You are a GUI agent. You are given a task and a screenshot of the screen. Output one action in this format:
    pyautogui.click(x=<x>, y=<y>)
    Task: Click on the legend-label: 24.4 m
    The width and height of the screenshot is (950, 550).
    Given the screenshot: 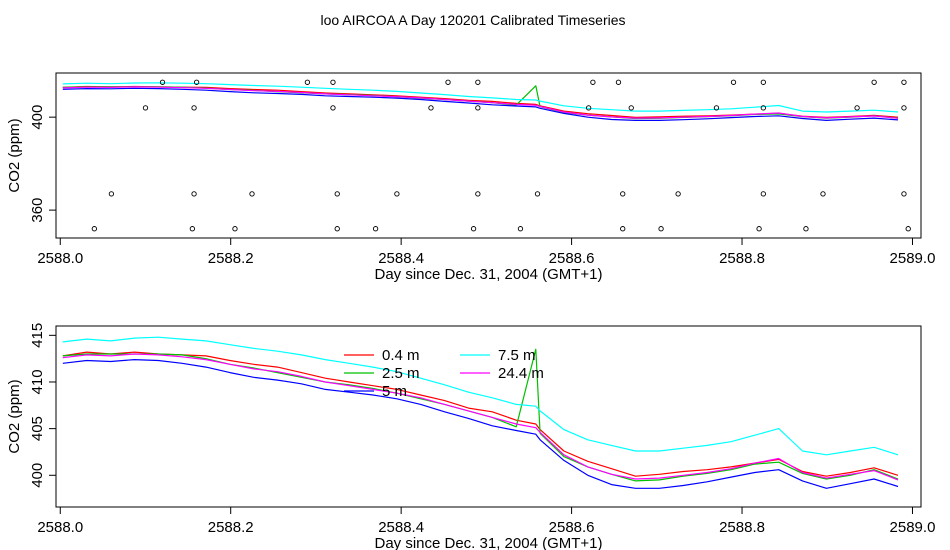 What is the action you would take?
    pyautogui.click(x=521, y=373)
    